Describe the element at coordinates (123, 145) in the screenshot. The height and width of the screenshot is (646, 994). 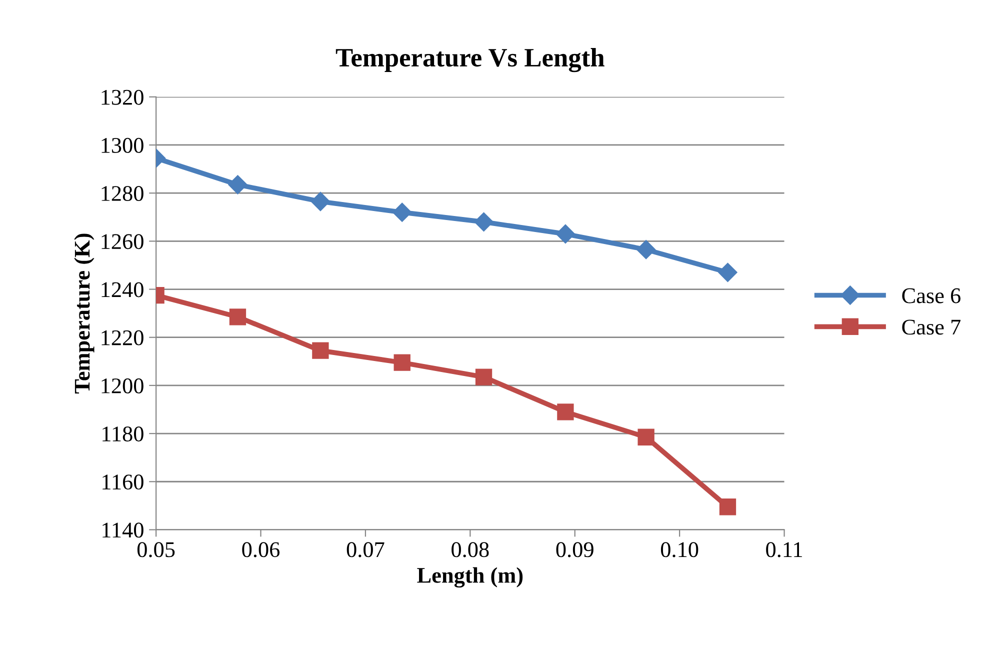
I see `y-tick-label: 1300` at that location.